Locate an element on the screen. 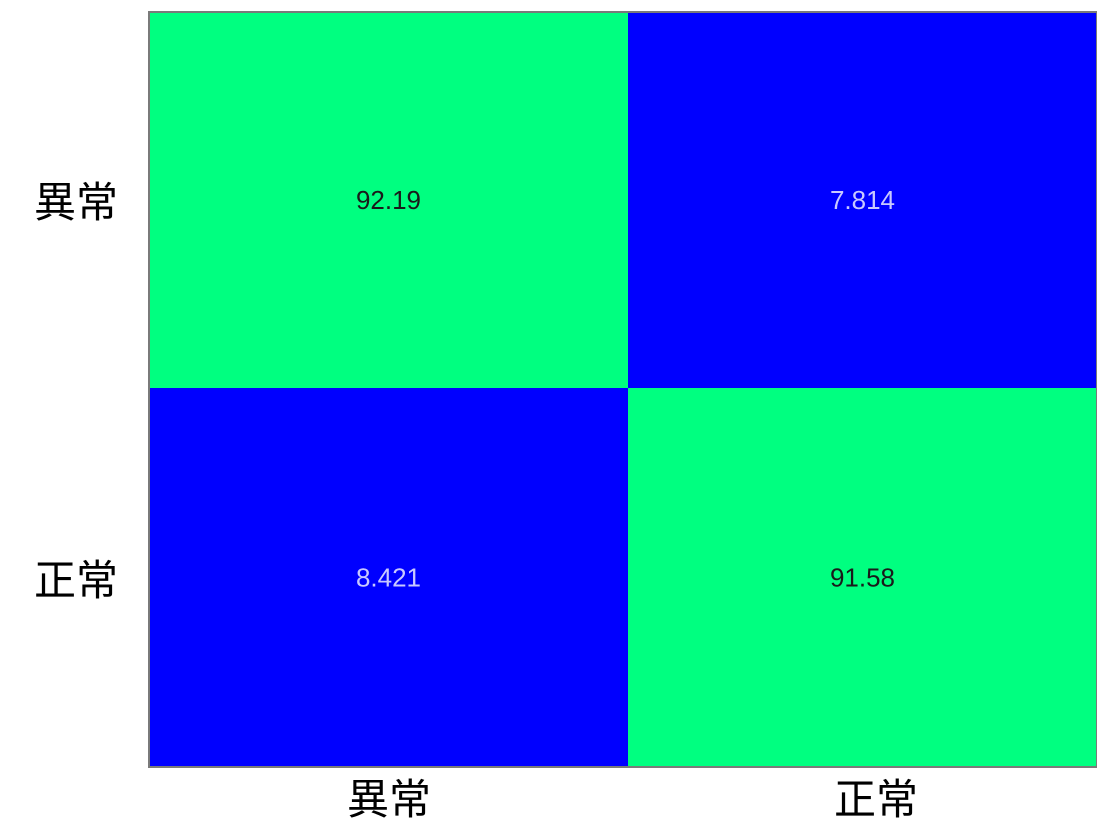  cell-value-label: 92.19 is located at coordinates (388, 200).